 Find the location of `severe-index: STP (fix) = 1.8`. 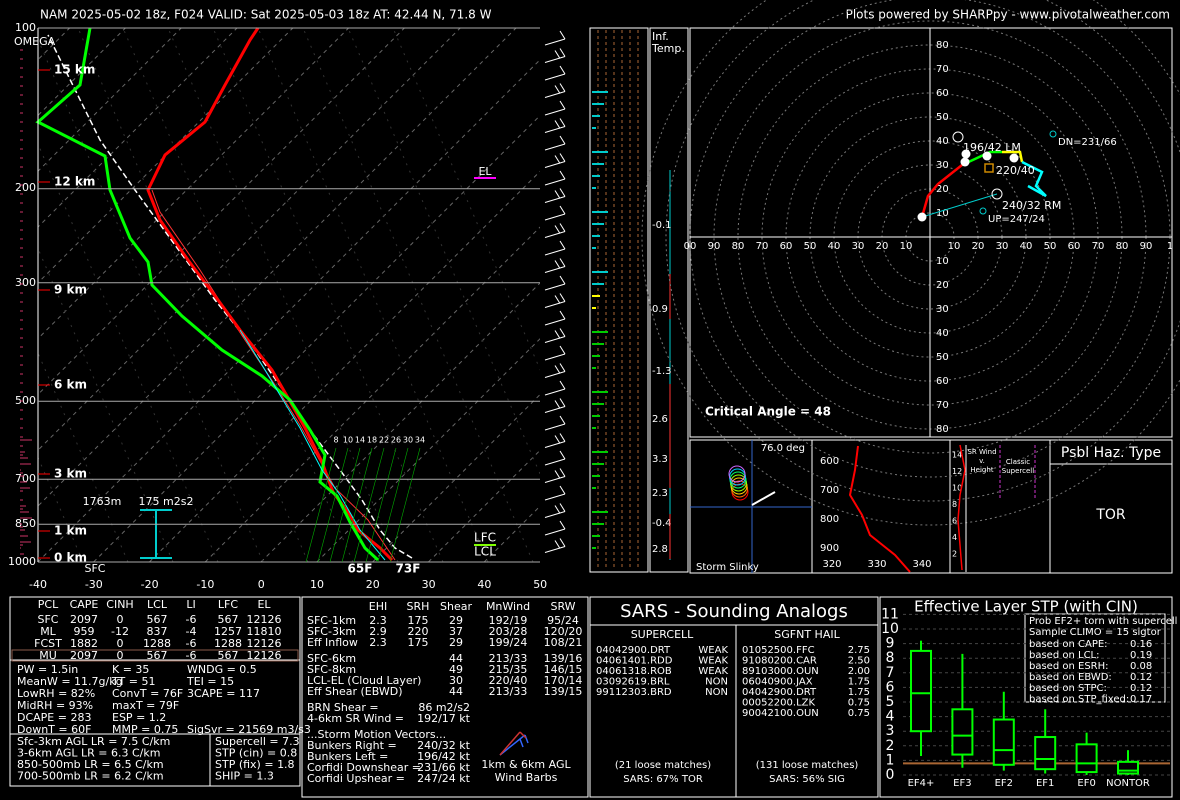

severe-index: STP (fix) = 1.8 is located at coordinates (255, 764).